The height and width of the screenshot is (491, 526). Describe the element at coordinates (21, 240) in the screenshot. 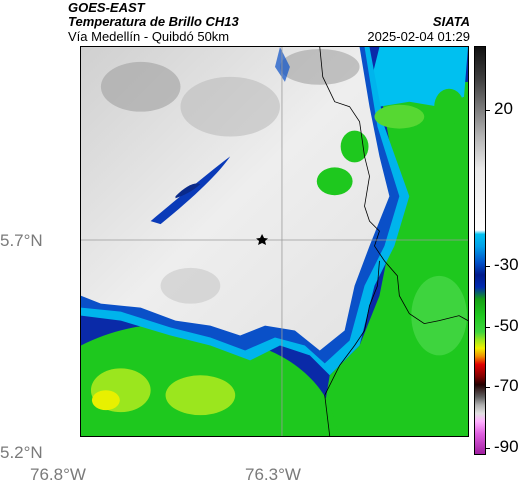

I see `lat-tick-label: 5.7°N` at that location.